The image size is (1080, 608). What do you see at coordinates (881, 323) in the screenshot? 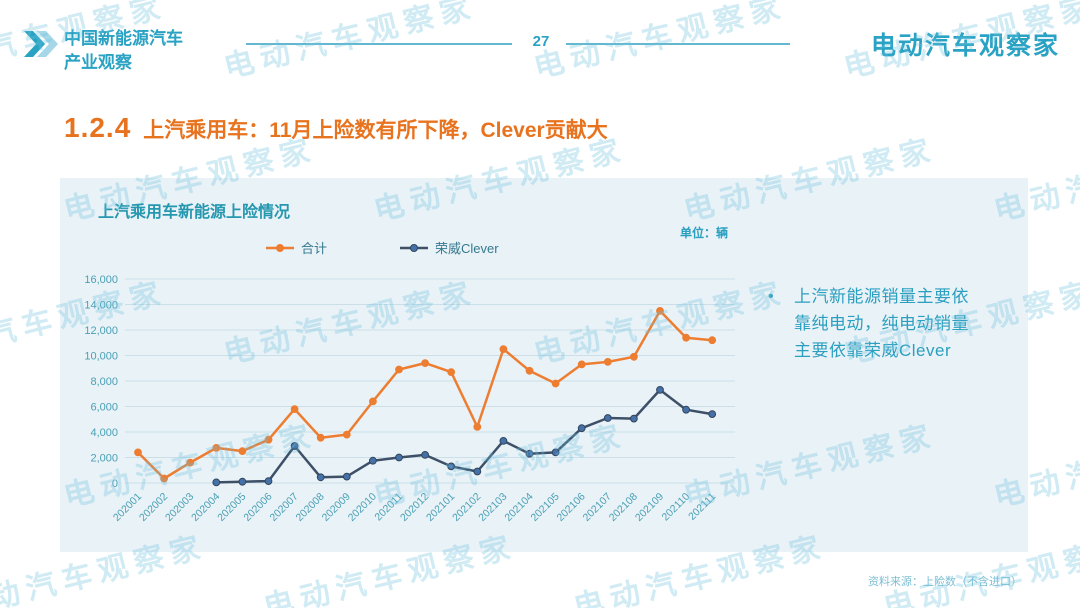
I see `insight-text: 上汽新能源销量主要依靠纯电动，纯电动销量主要依靠荣威Clever` at bounding box center [881, 323].